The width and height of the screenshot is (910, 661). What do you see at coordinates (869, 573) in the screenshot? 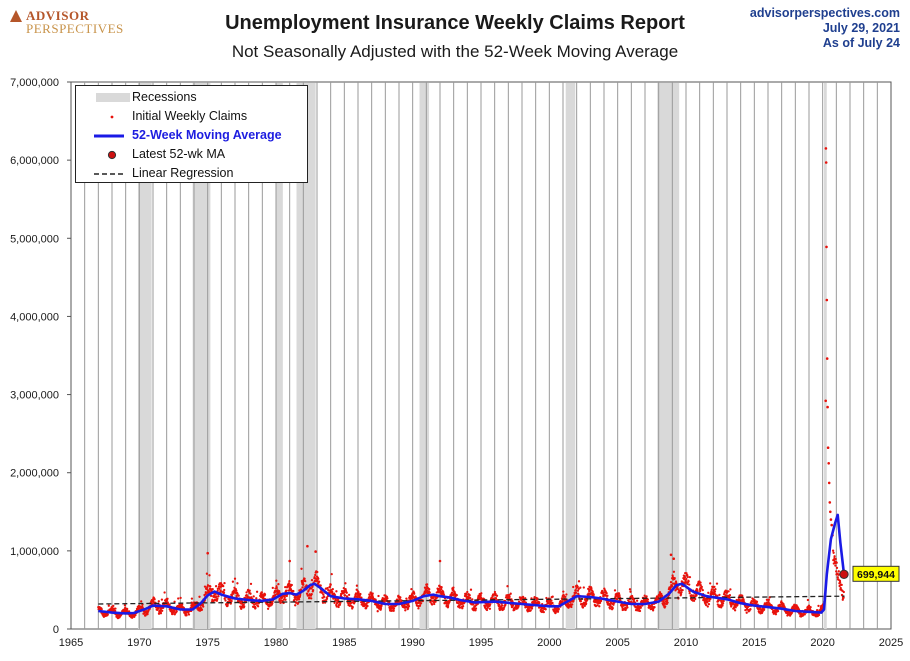
I see `latest-ma-layer: 699,944` at bounding box center [869, 573].